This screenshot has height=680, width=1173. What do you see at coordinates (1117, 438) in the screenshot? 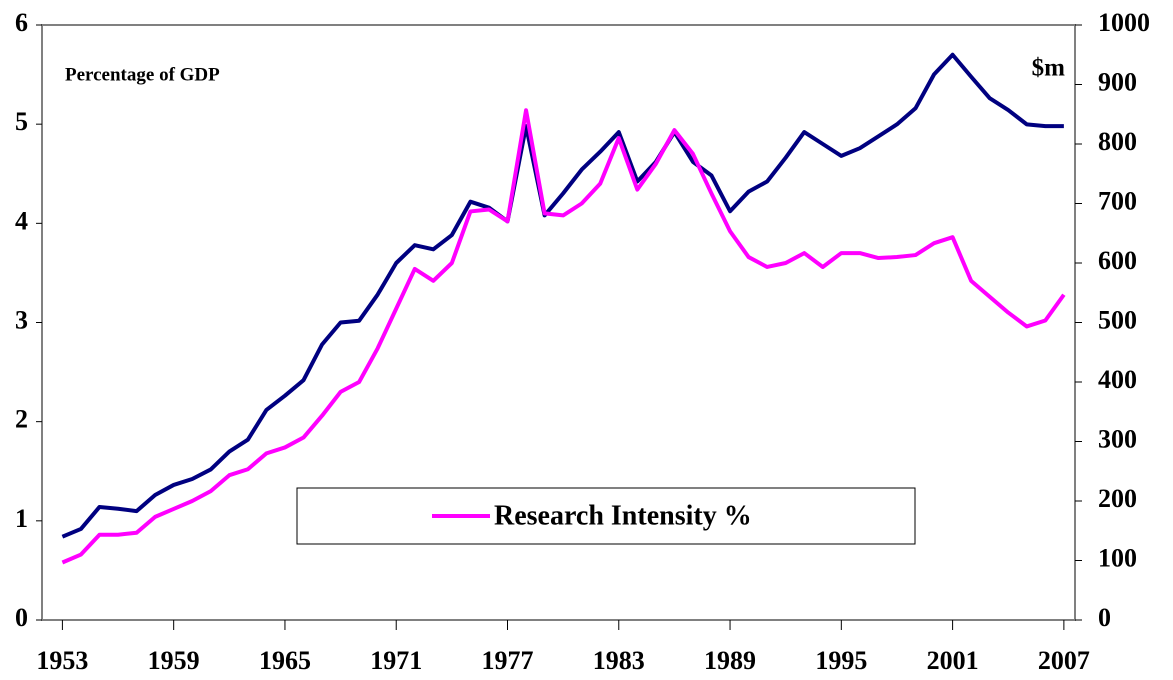
I see `y2-tick-label: 300` at bounding box center [1117, 438].